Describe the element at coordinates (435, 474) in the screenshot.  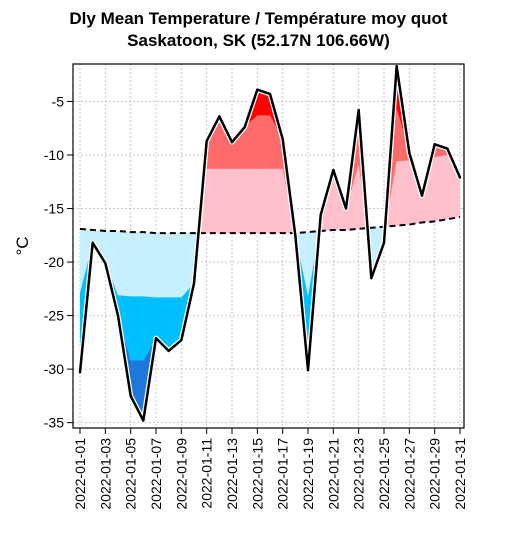
I see `x-tick-label: 2022-01-29` at that location.